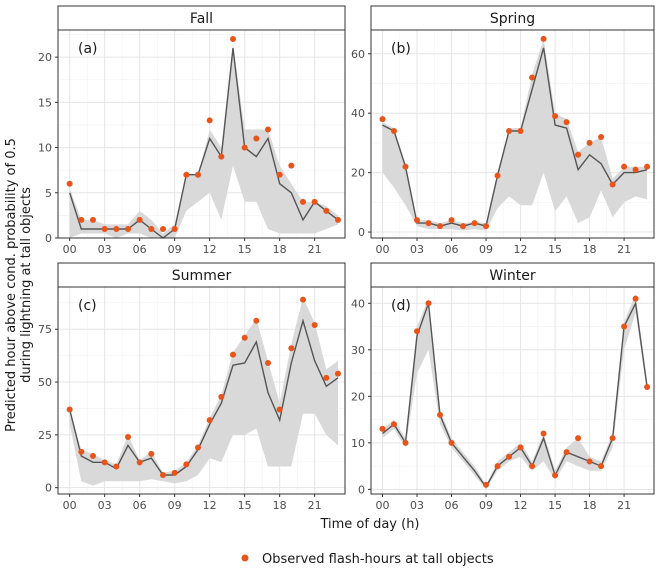  Describe the element at coordinates (315, 505) in the screenshot. I see `x-tick-label: 21` at that location.